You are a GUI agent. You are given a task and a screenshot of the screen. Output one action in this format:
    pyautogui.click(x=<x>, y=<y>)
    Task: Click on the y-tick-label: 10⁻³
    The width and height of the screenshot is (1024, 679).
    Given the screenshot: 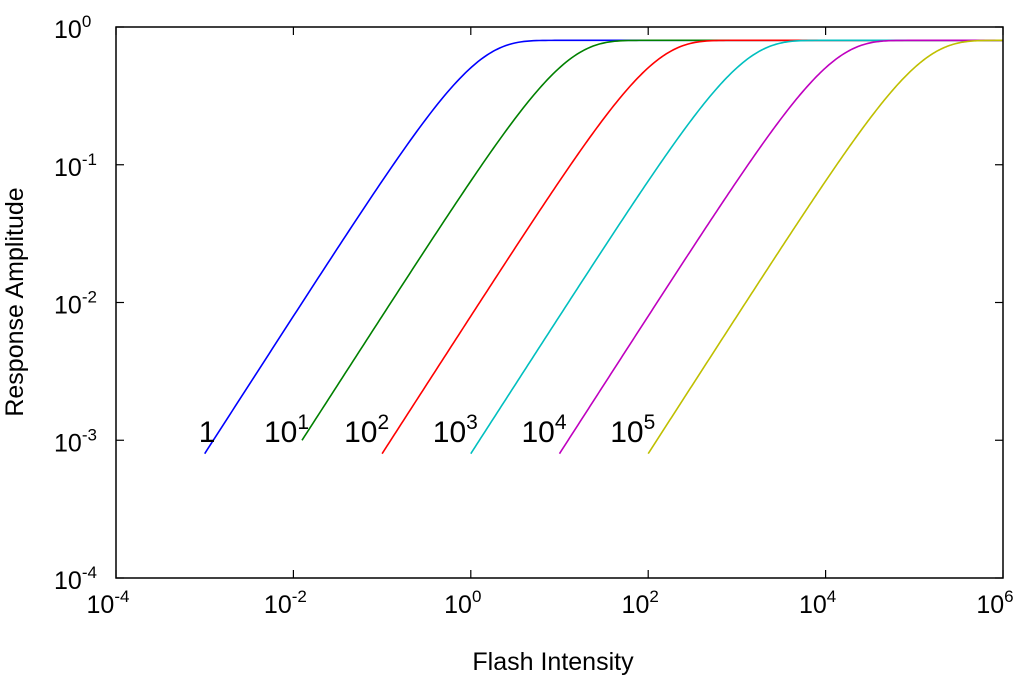 What is the action you would take?
    pyautogui.click(x=75, y=441)
    